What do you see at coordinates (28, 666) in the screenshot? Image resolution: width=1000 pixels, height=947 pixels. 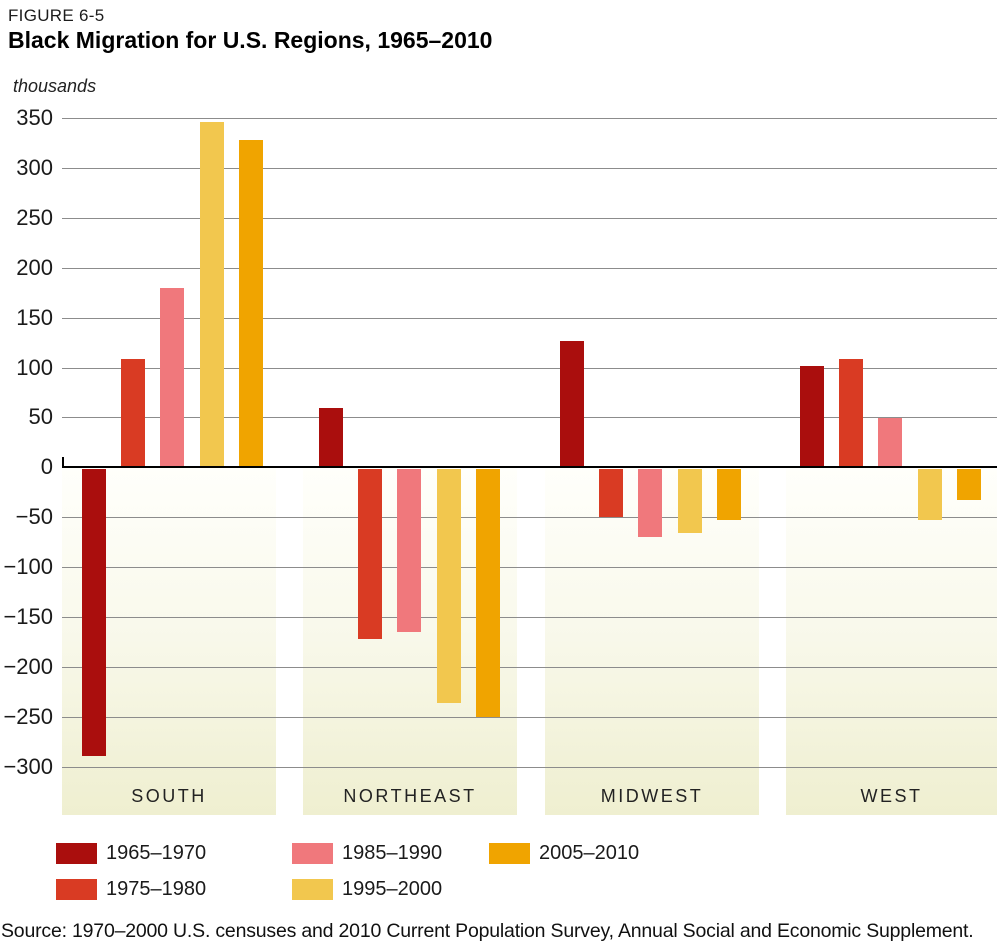 I see `y-tick-label: −200` at bounding box center [28, 666].